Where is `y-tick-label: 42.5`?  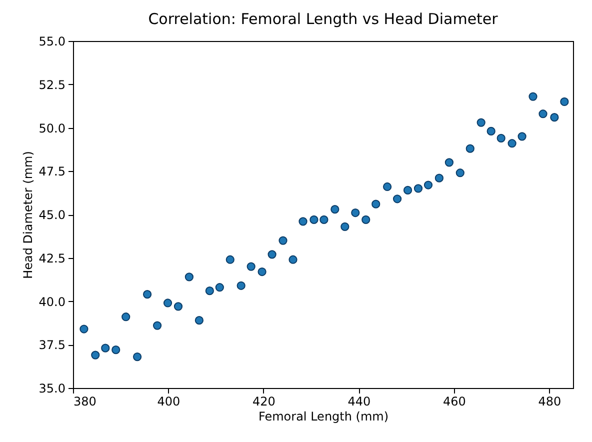 y-tick-label: 42.5 is located at coordinates (52, 258).